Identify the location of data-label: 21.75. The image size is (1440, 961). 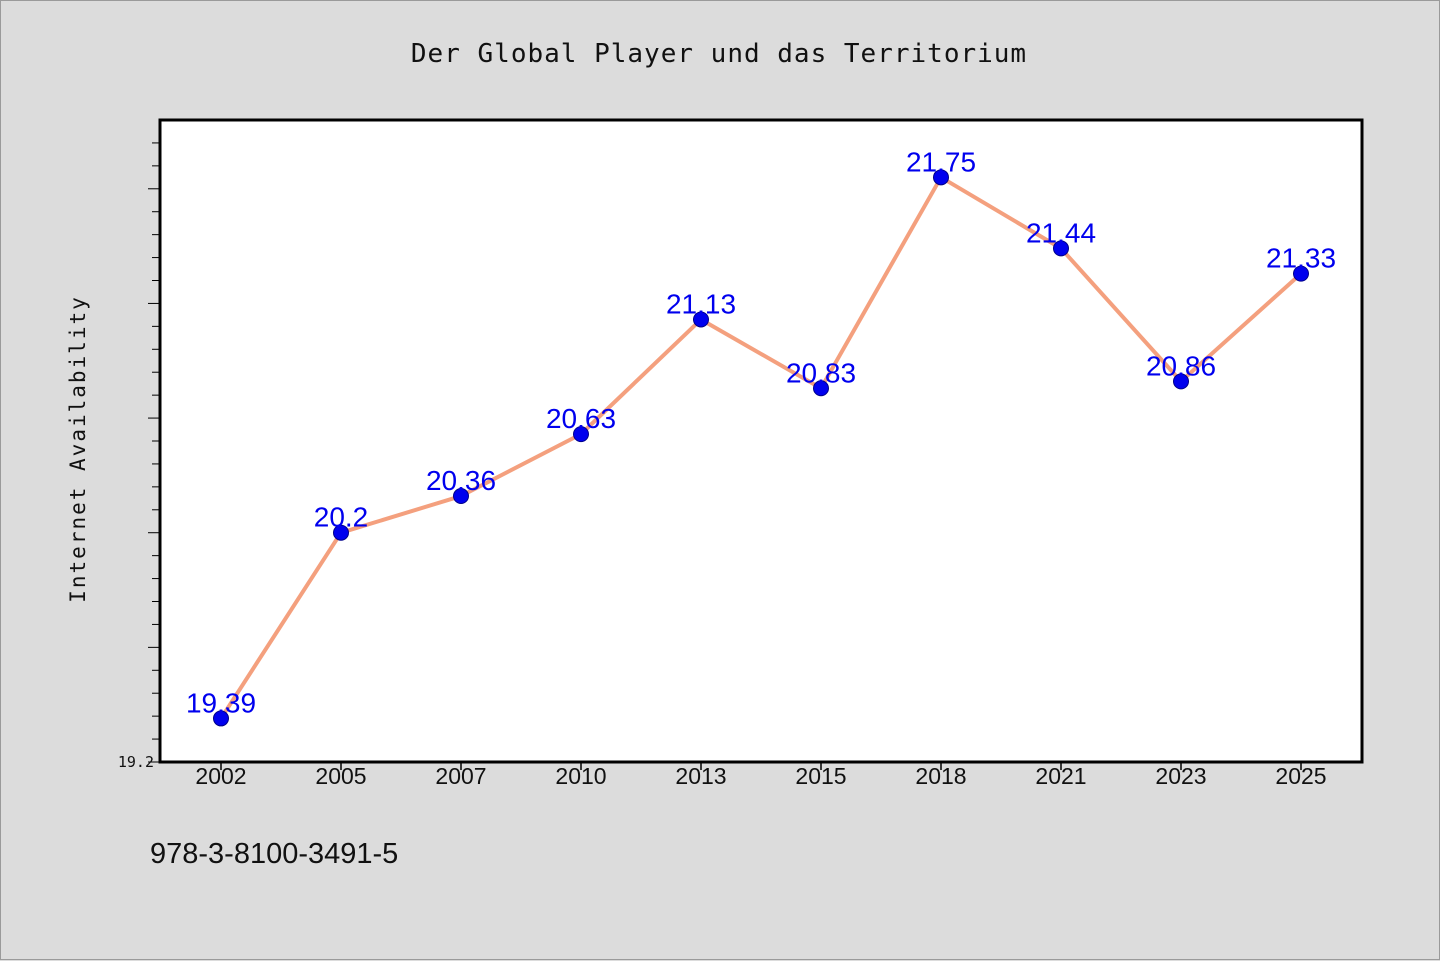
(941, 161).